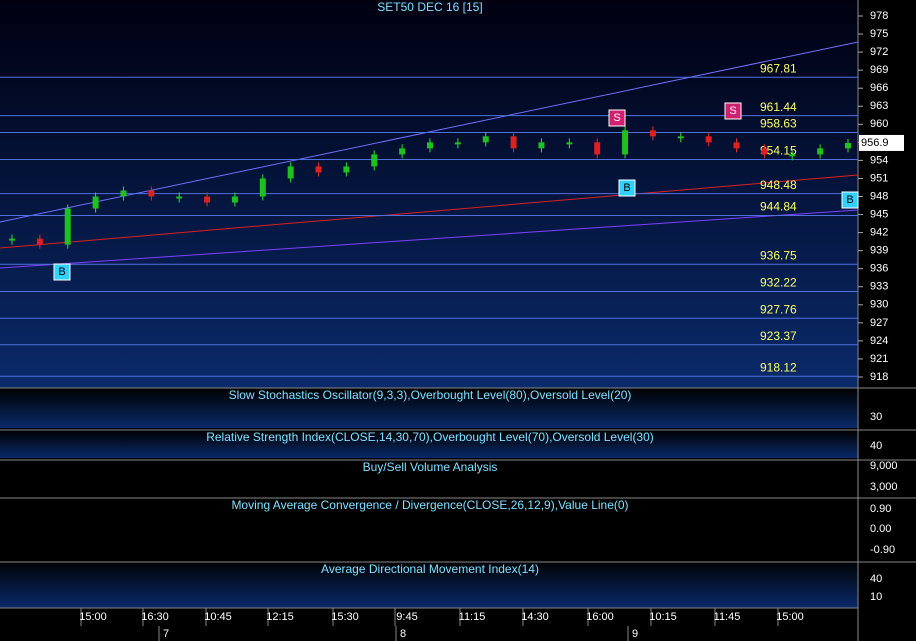 The image size is (916, 641). I want to click on y-tick-label: 918, so click(879, 377).